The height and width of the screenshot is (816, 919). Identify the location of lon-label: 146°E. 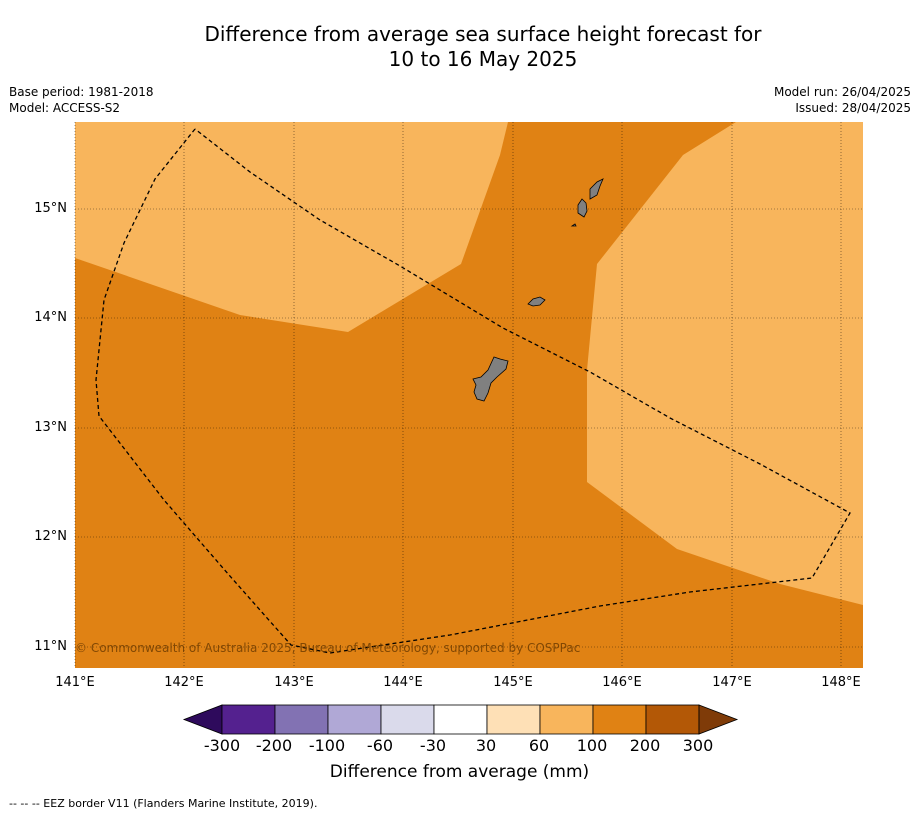
(622, 682).